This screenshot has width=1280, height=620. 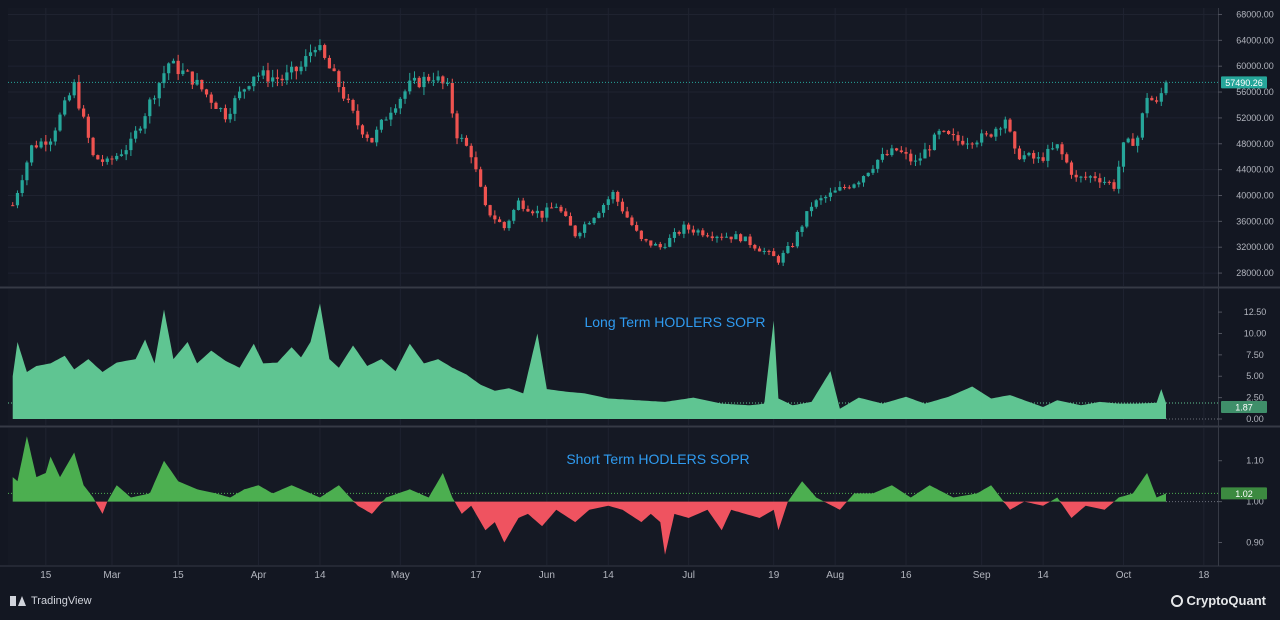 I want to click on price-axis-tick-label: 28000.00, so click(x=1255, y=273).